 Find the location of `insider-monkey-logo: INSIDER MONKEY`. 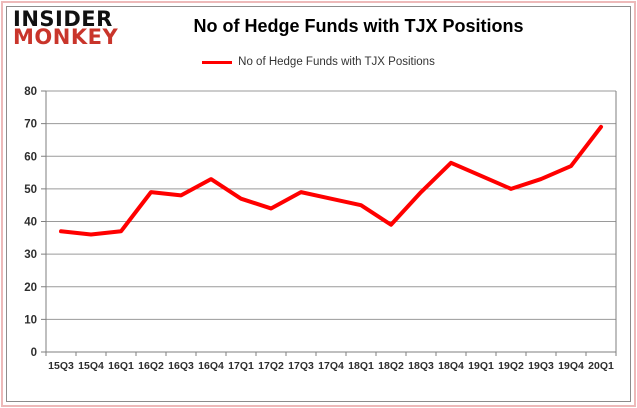

insider-monkey-logo: INSIDER MONKEY is located at coordinates (66, 28).